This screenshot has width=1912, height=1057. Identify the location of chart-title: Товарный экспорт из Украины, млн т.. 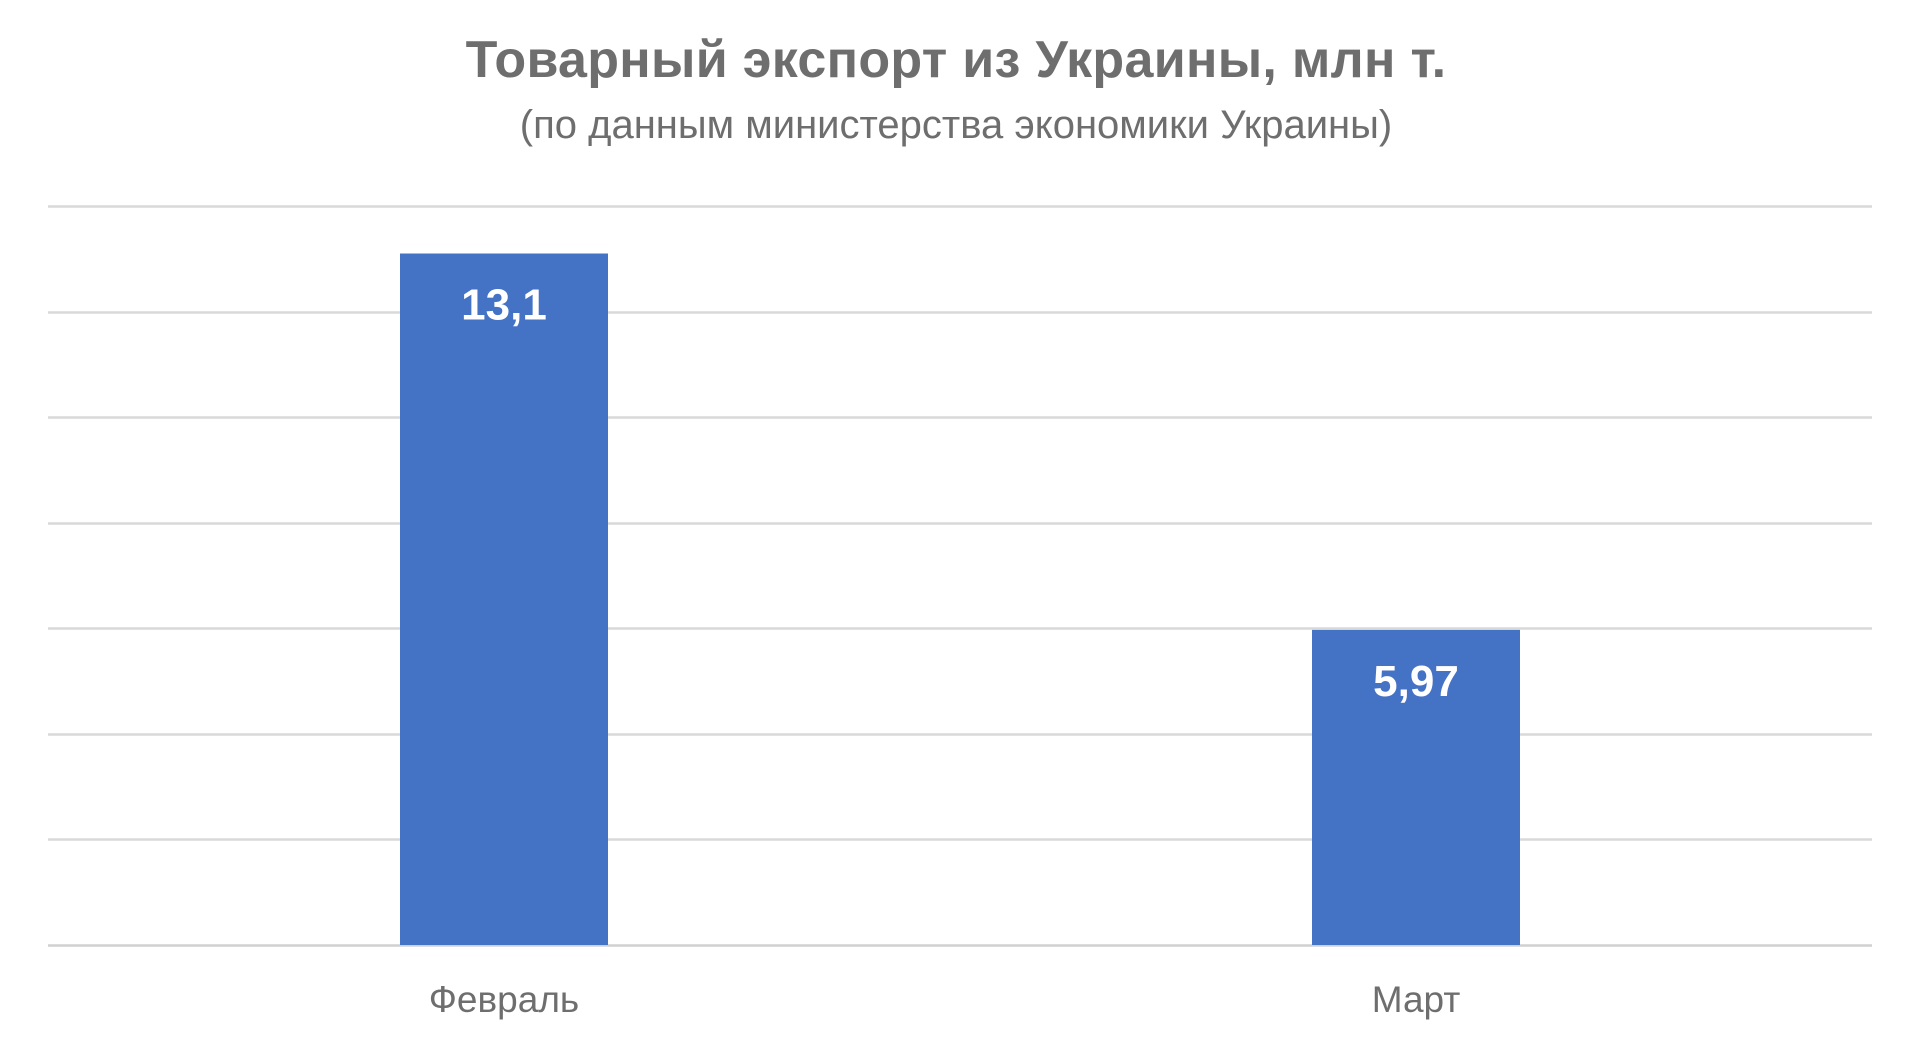
(956, 60).